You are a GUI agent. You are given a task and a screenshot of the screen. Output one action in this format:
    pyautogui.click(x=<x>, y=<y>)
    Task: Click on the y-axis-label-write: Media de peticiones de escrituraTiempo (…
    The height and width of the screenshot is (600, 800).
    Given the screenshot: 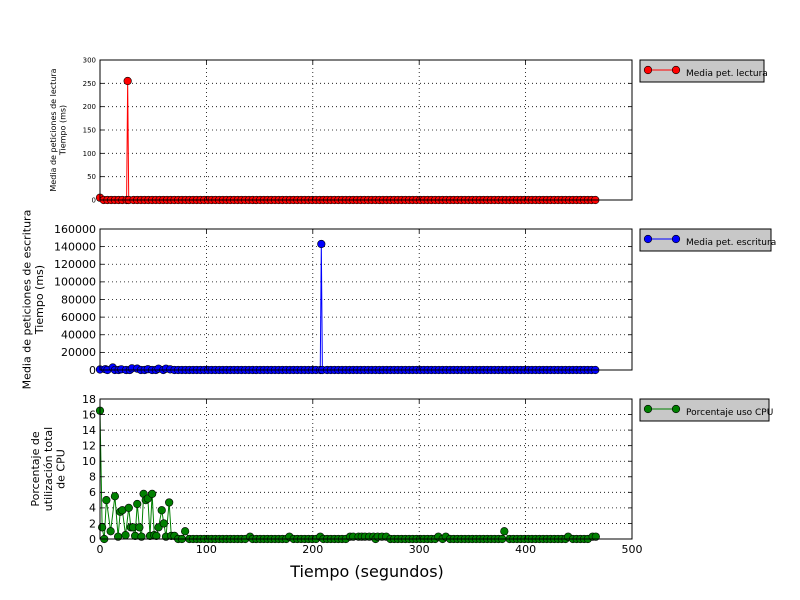 What is the action you would take?
    pyautogui.click(x=34, y=300)
    